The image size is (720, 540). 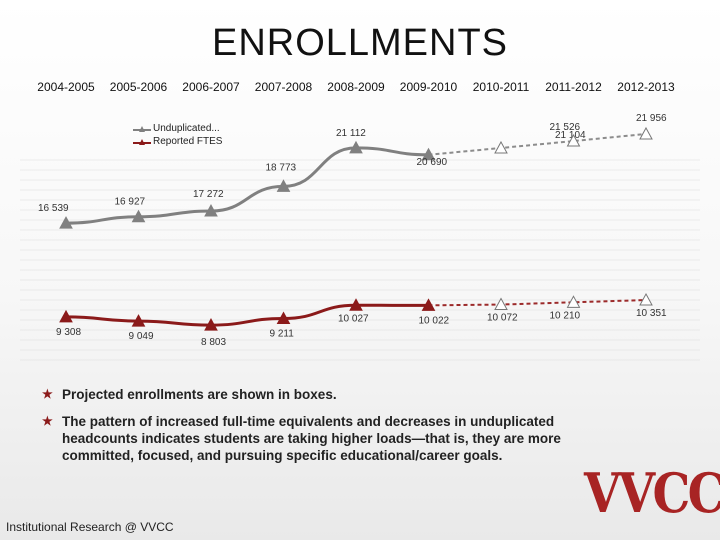 What do you see at coordinates (356, 87) in the screenshot?
I see `year-label: 2008-2009` at bounding box center [356, 87].